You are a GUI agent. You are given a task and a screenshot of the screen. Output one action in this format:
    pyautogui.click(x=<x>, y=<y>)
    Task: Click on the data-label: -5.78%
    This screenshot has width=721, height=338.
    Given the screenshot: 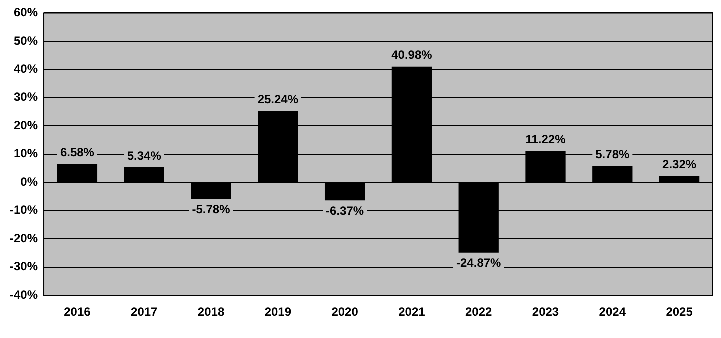 What is the action you would take?
    pyautogui.click(x=211, y=209)
    